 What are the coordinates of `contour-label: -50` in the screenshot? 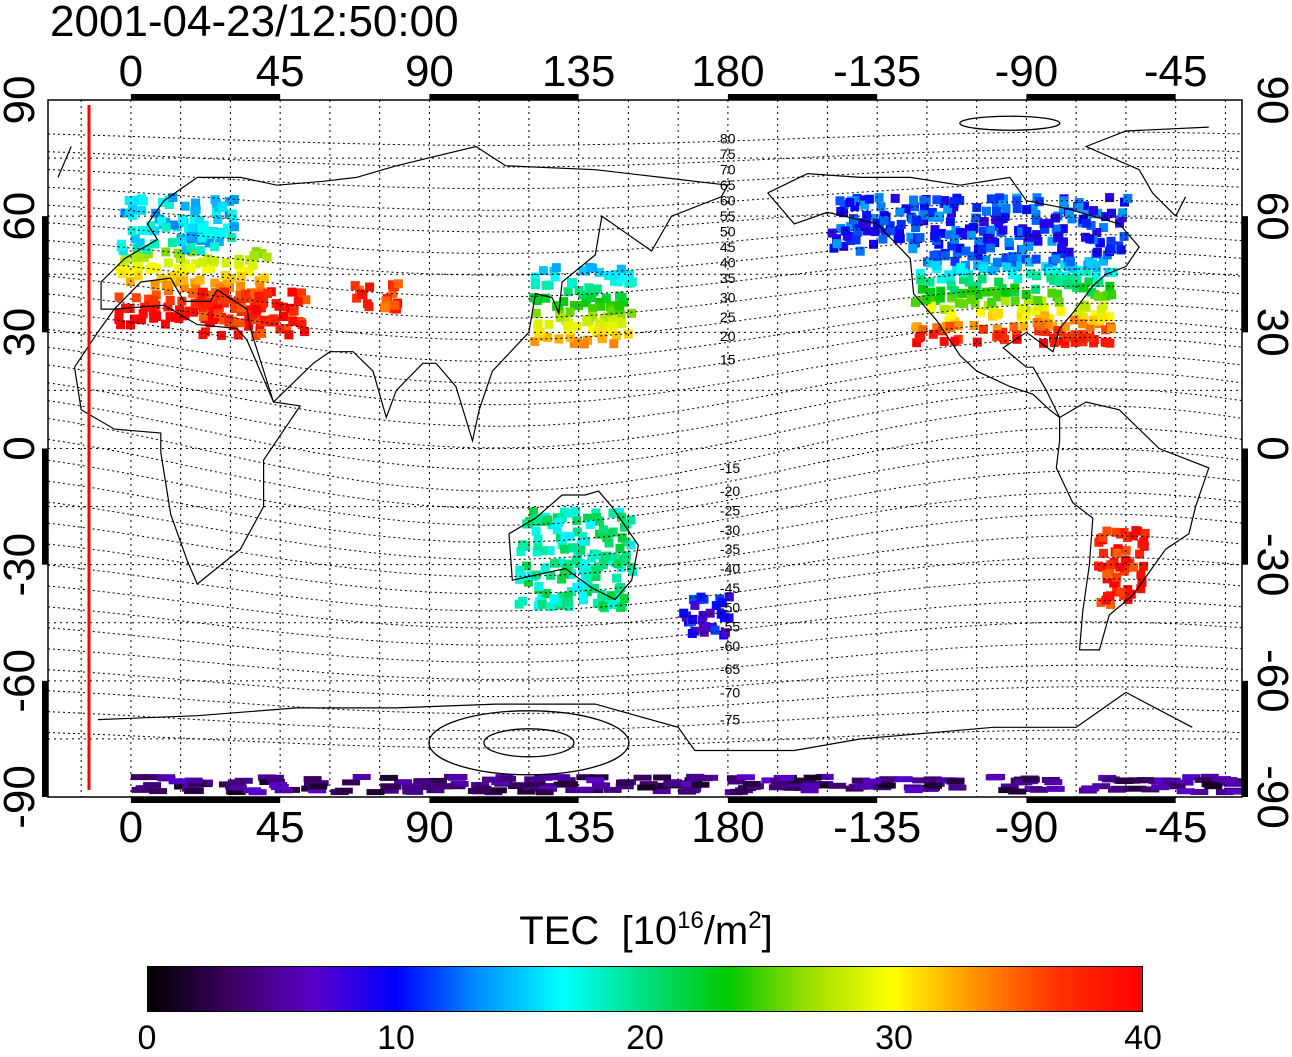 It's located at (730, 607).